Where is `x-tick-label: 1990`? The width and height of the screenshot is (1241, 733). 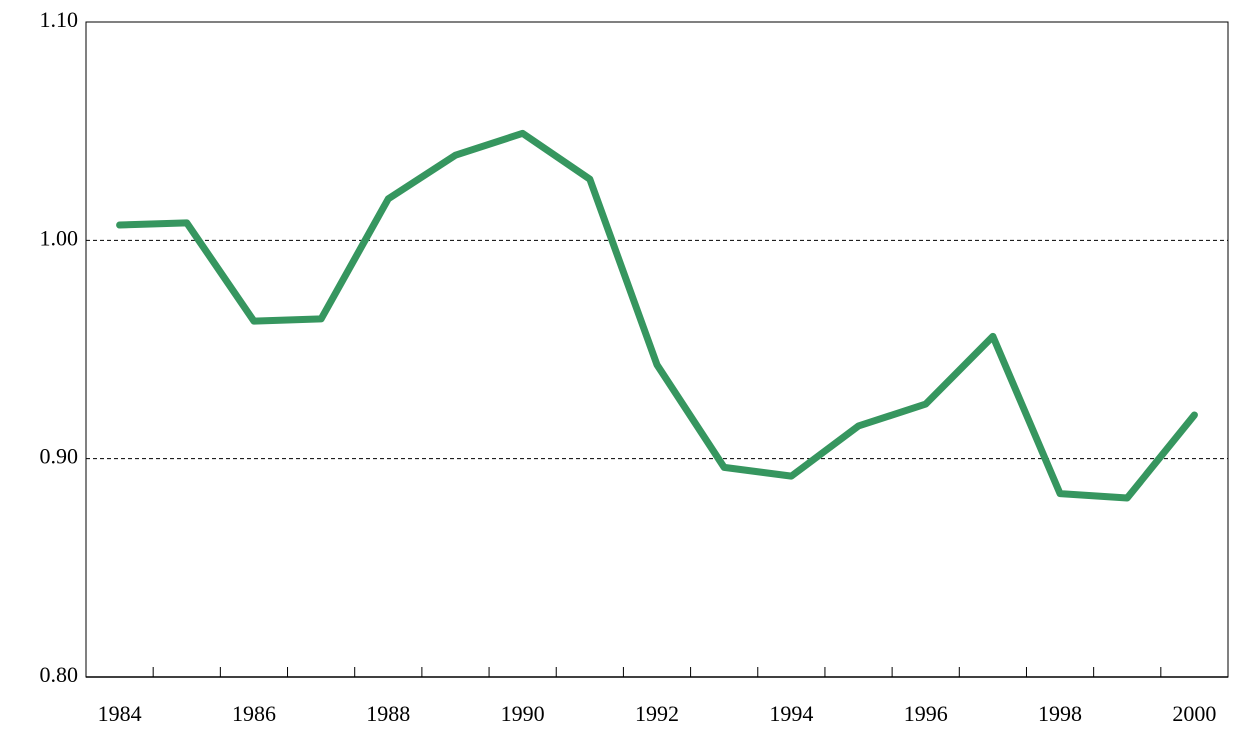
x-tick-label: 1990 is located at coordinates (523, 713).